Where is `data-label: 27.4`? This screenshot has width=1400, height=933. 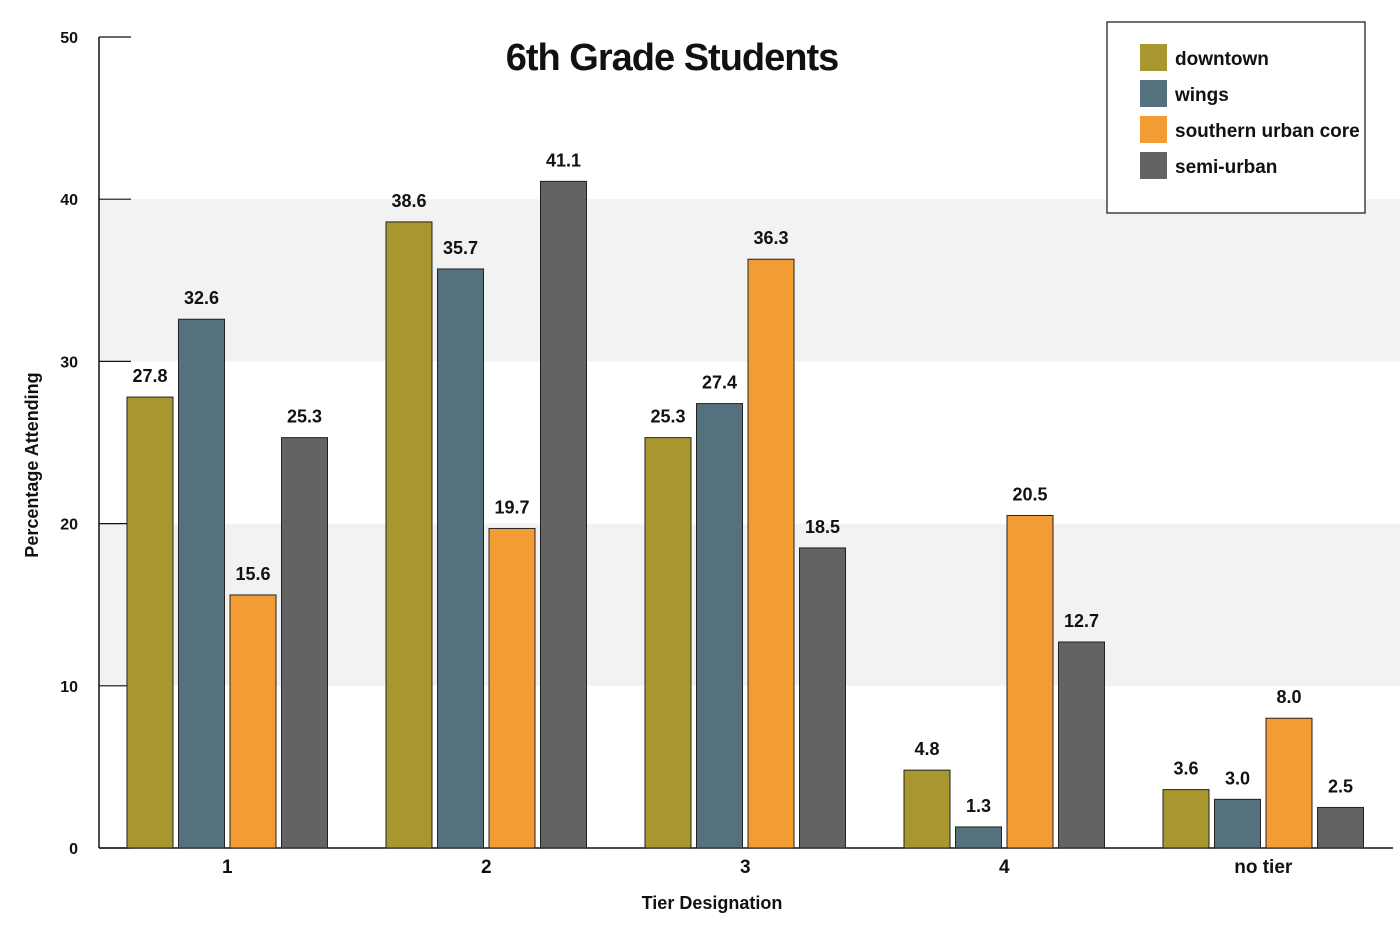
data-label: 27.4 is located at coordinates (719, 383).